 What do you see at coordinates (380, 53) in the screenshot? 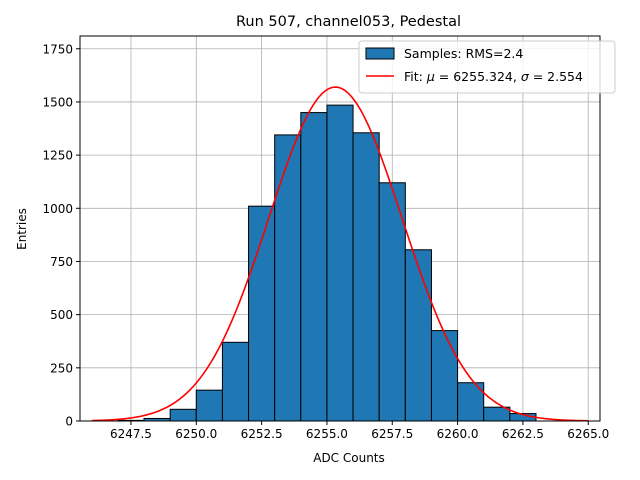
I see `legend-bar-swatch` at bounding box center [380, 53].